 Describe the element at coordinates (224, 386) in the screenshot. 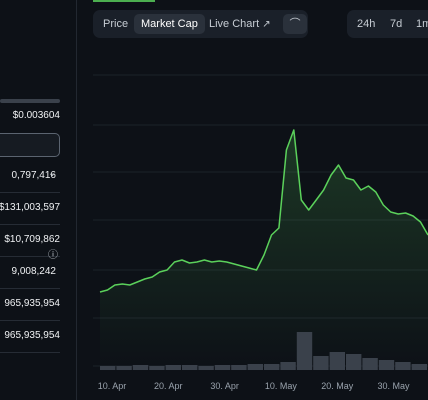

I see `x-tick-label: 30. Apr` at that location.